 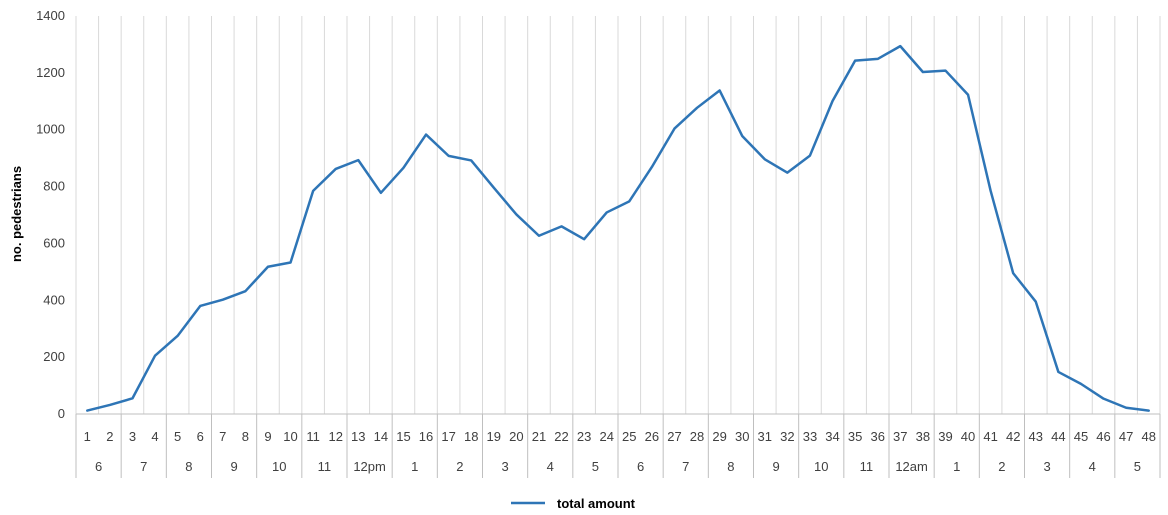 I want to click on x-tick-label: 19, so click(x=494, y=436).